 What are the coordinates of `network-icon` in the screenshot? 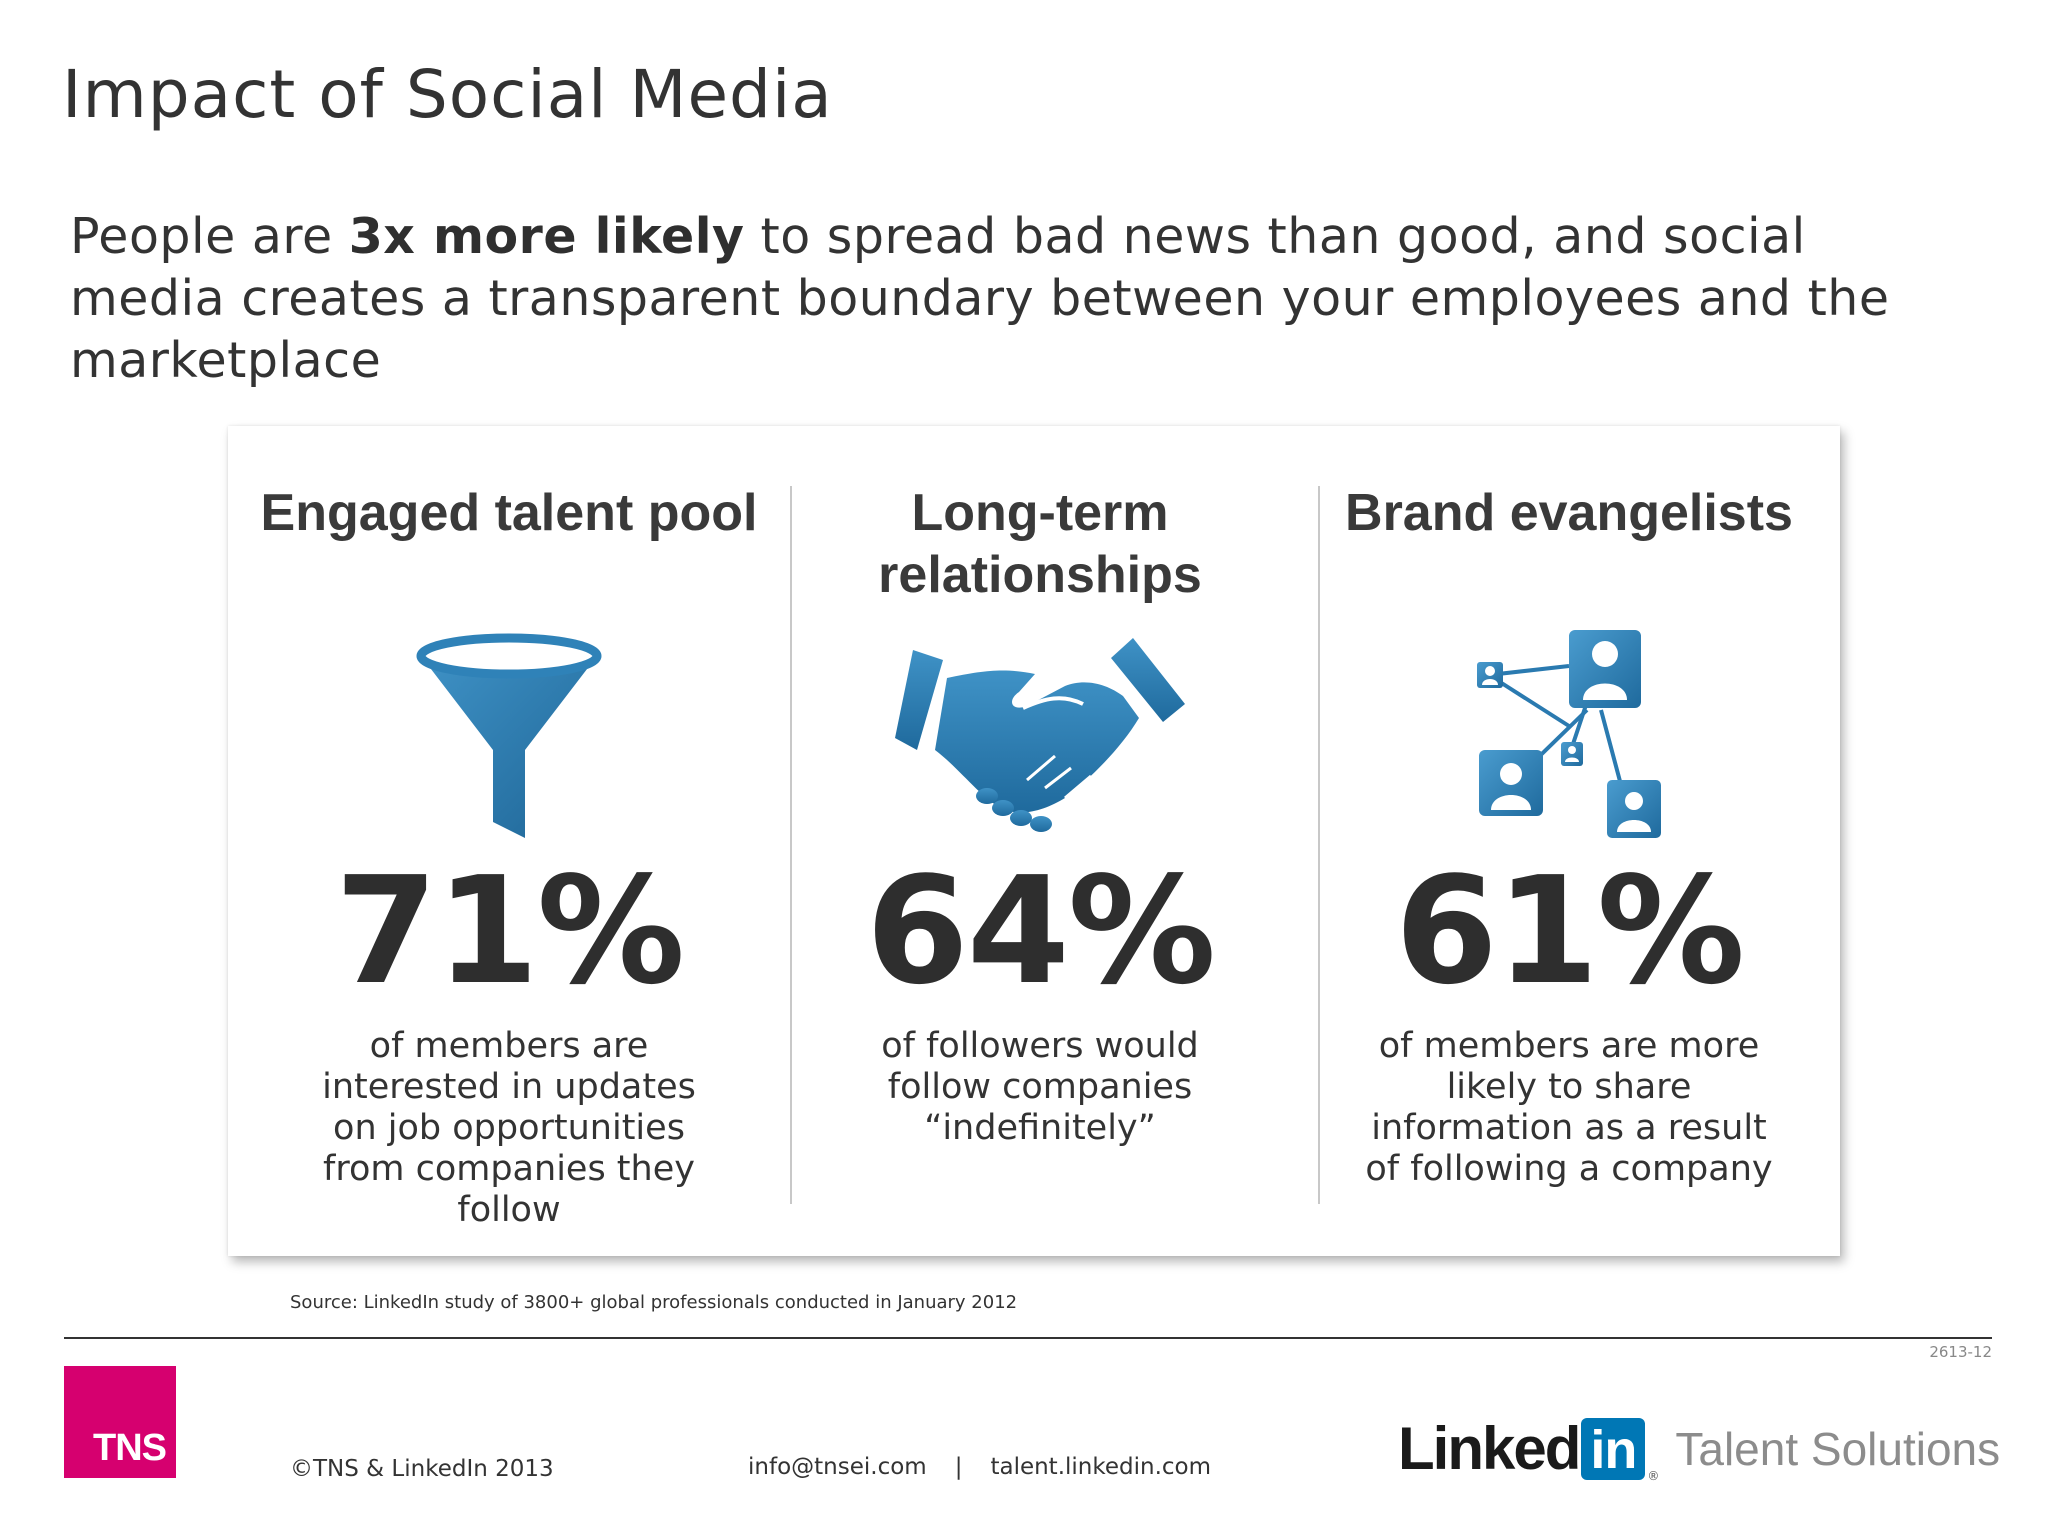 It's located at (1569, 740).